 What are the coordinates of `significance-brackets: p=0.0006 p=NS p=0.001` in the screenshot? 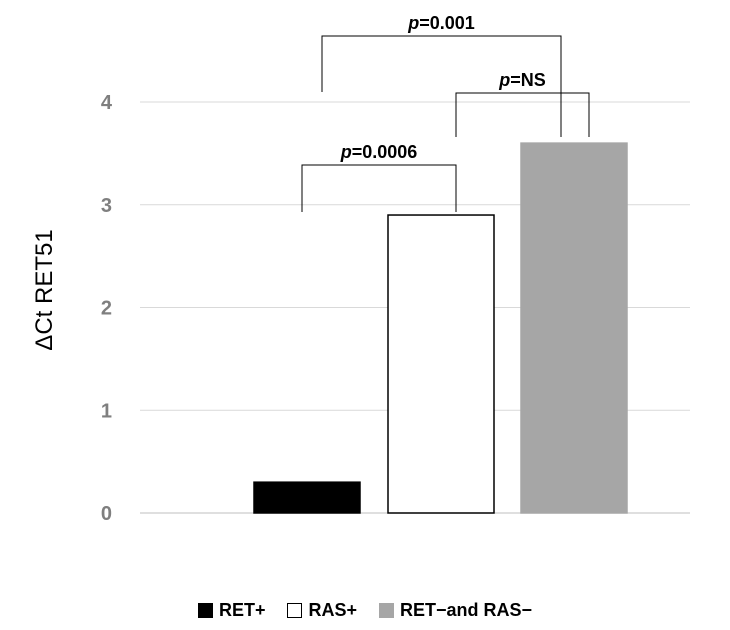 It's located at (445, 112).